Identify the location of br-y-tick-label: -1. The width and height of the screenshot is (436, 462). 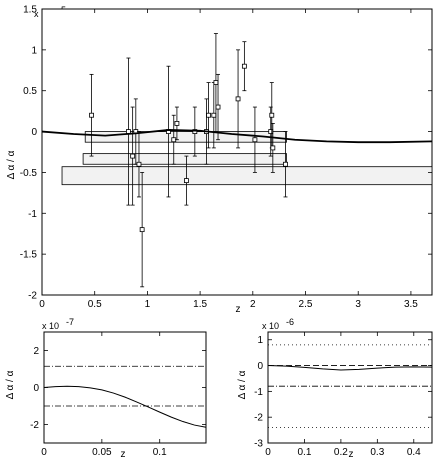
(258, 392).